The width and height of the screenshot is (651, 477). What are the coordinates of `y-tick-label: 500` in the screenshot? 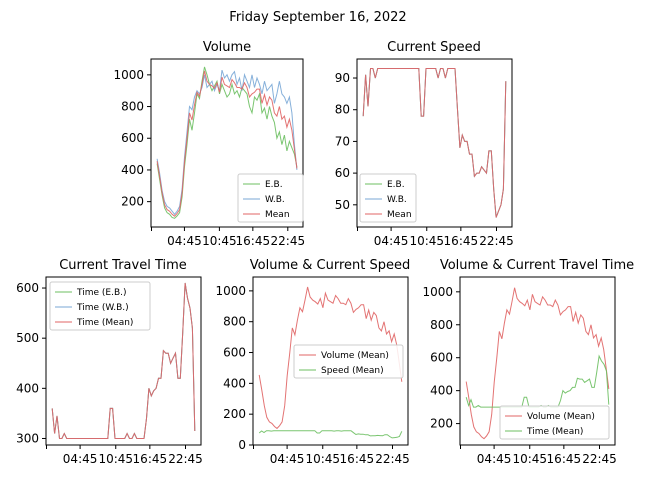 It's located at (27, 338).